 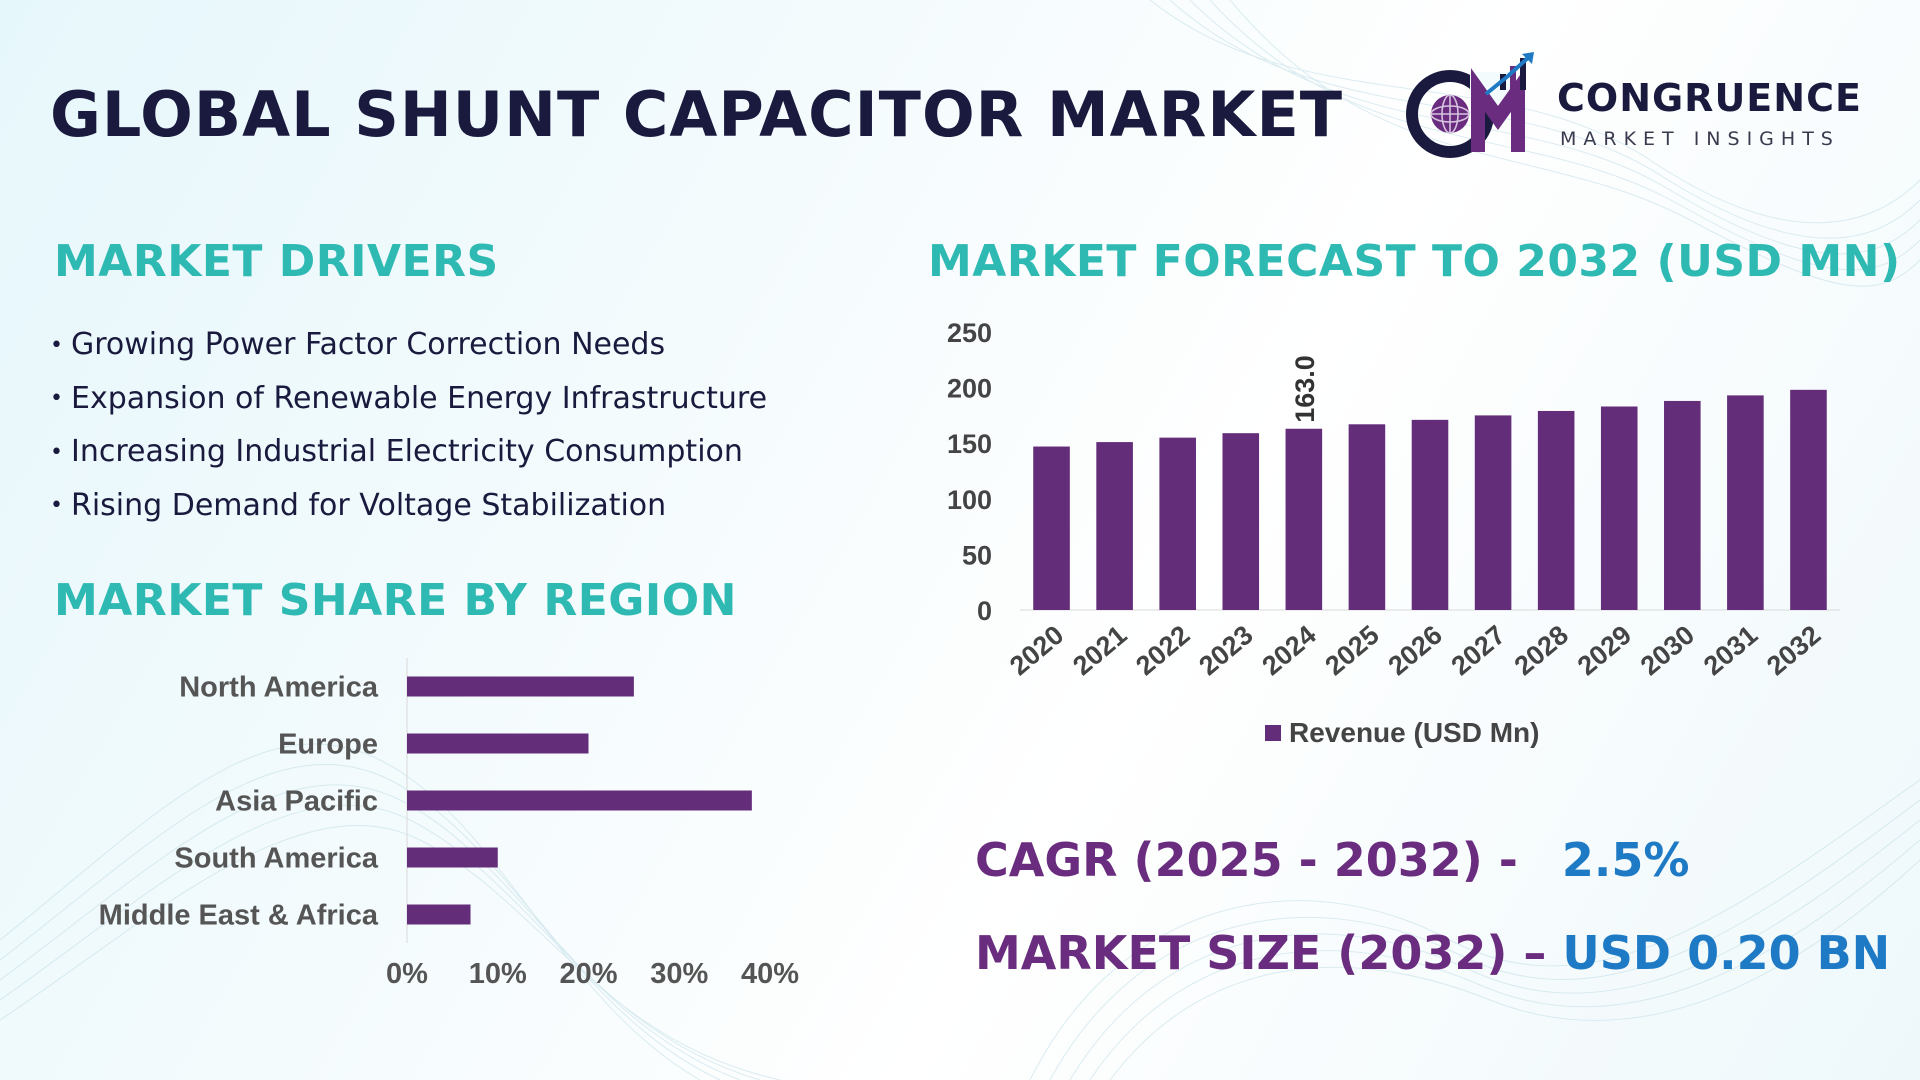 I want to click on x-tick-label: 40%, so click(x=770, y=974).